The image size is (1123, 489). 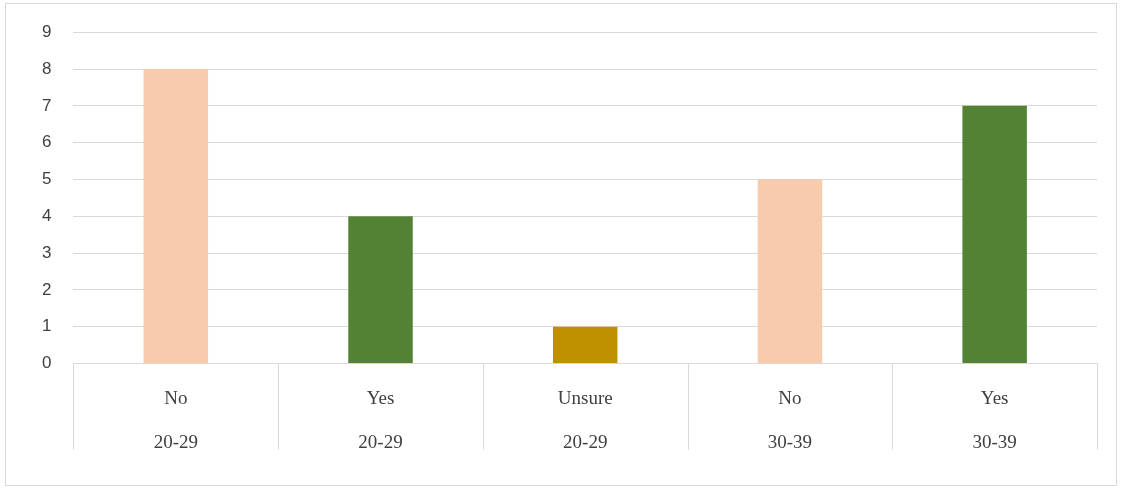 What do you see at coordinates (46, 363) in the screenshot?
I see `y-tick-label: 0` at bounding box center [46, 363].